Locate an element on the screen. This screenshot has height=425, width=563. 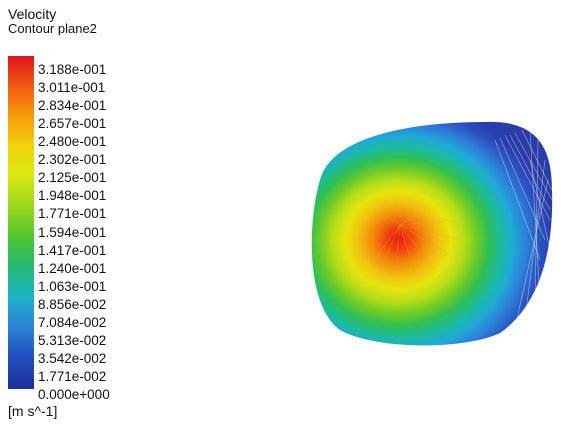
color-scale-tick-label: 1.240e-001 is located at coordinates (72, 268).